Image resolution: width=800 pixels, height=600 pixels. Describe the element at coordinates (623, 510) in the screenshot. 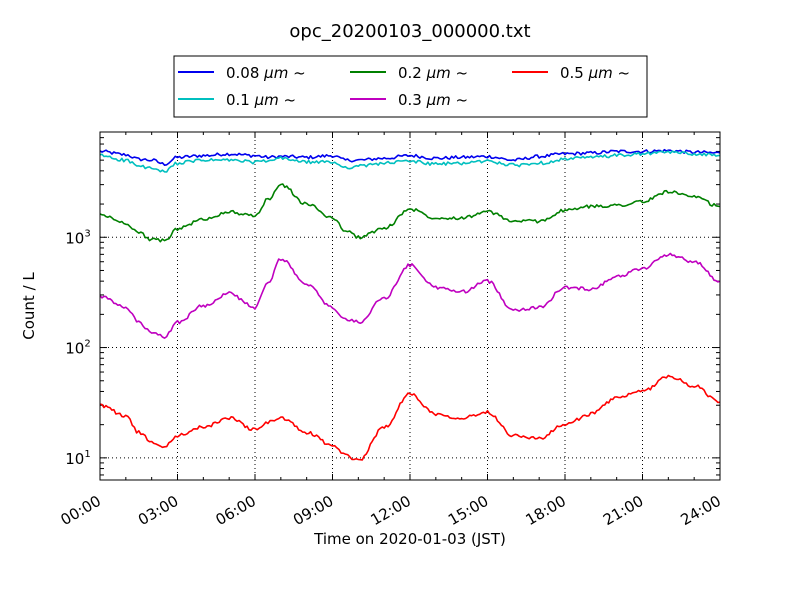

I see `x-tick-label: 21:00` at that location.